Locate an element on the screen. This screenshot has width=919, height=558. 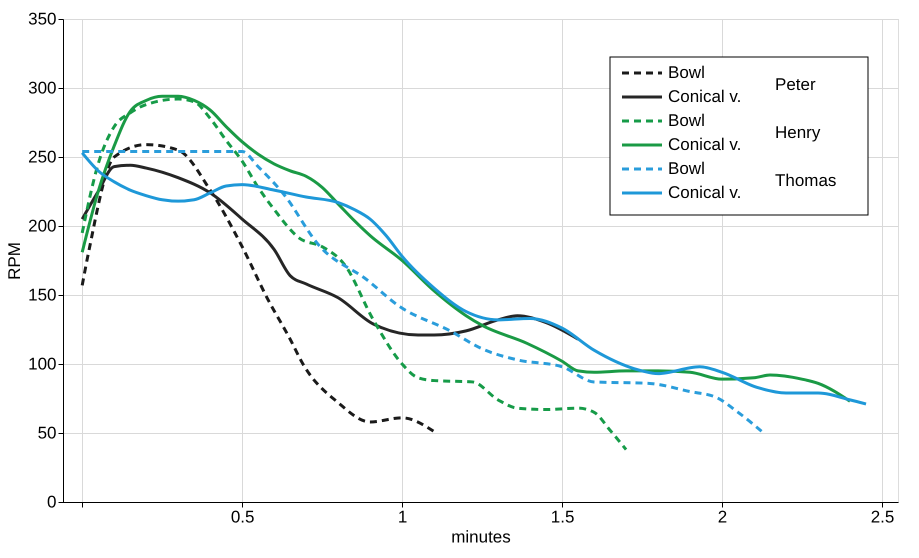
annotation: Thomas is located at coordinates (805, 180).